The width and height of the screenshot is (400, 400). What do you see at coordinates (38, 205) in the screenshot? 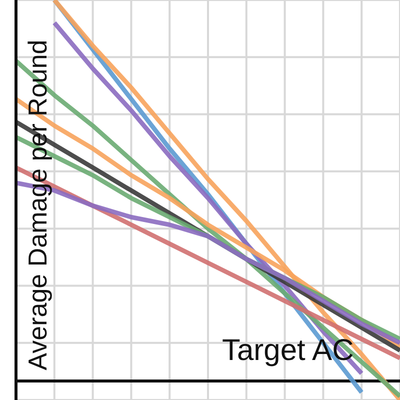
I see `y-axis-title: Average Damage per Round` at bounding box center [38, 205].